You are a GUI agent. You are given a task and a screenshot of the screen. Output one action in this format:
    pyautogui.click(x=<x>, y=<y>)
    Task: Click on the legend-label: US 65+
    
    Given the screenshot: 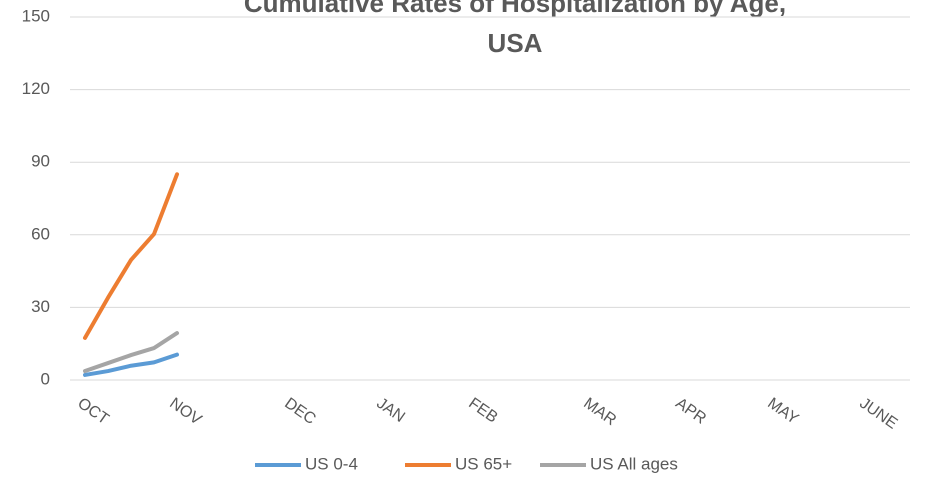 What is the action you would take?
    pyautogui.click(x=483, y=463)
    